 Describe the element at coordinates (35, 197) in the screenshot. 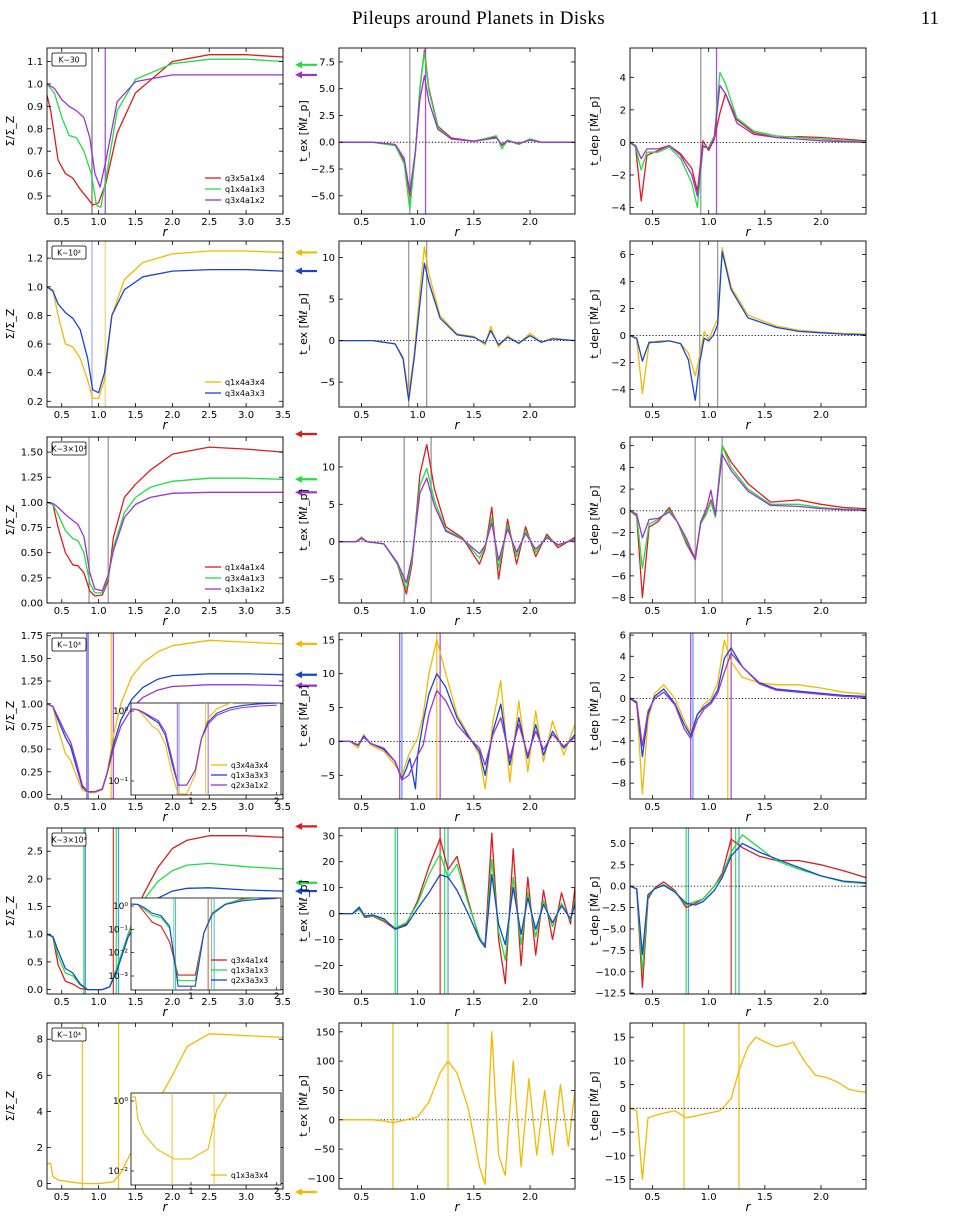

I see `y-tick-label: 0.5` at that location.